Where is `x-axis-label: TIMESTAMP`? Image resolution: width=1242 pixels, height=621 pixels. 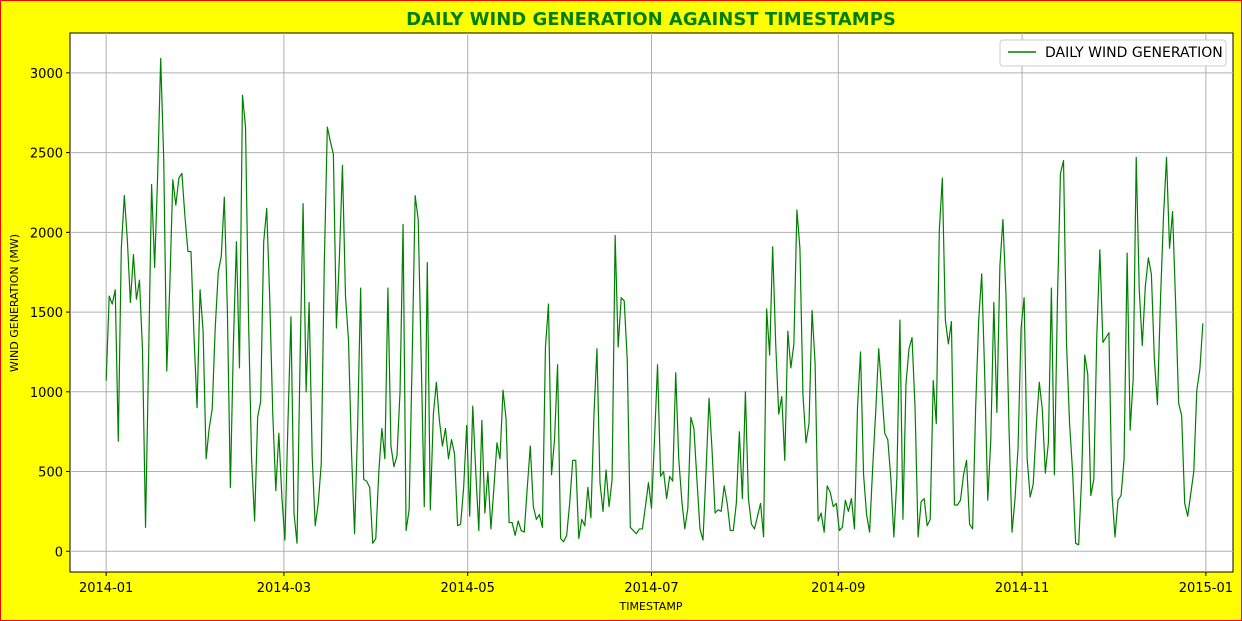 x-axis-label: TIMESTAMP is located at coordinates (651, 606).